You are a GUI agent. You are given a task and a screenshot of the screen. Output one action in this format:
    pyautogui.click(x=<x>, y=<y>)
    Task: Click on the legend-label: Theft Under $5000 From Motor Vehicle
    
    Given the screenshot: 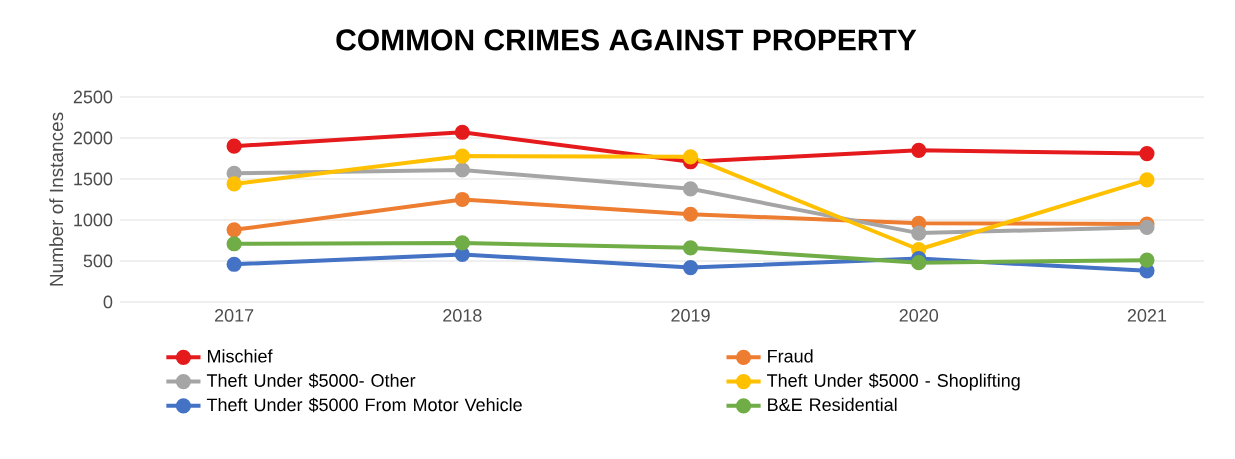 What is the action you would take?
    pyautogui.click(x=364, y=405)
    